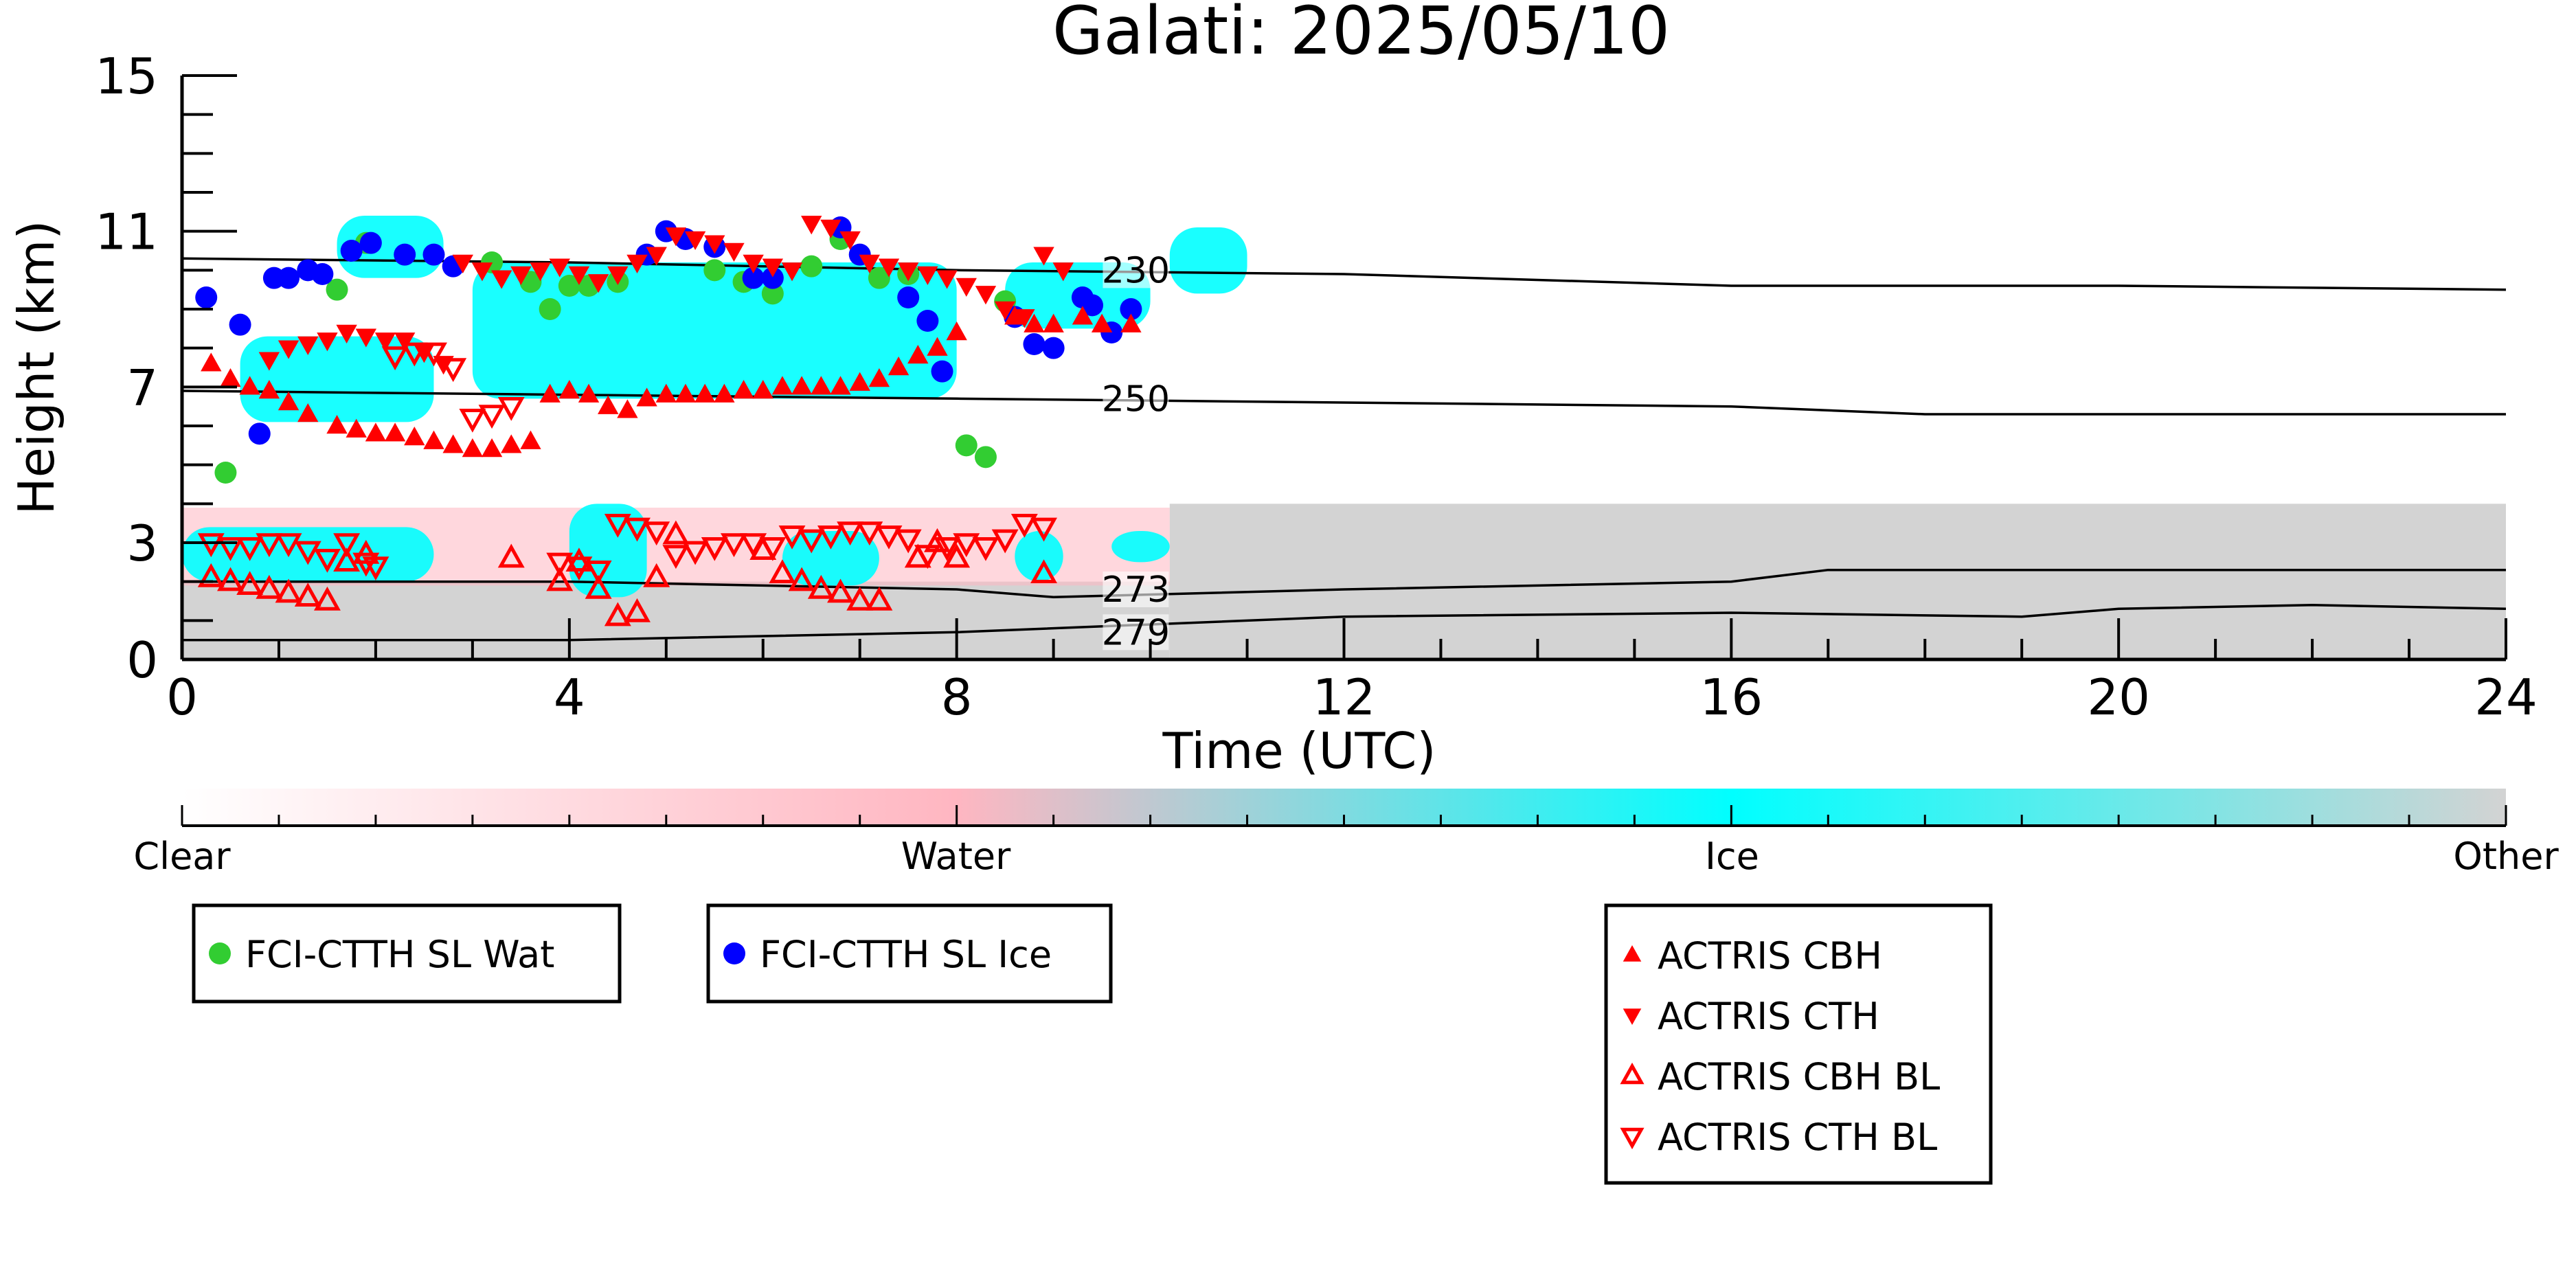 This screenshot has height=1288, width=2576. What do you see at coordinates (126, 76) in the screenshot?
I see `y-tick-label: 15` at bounding box center [126, 76].